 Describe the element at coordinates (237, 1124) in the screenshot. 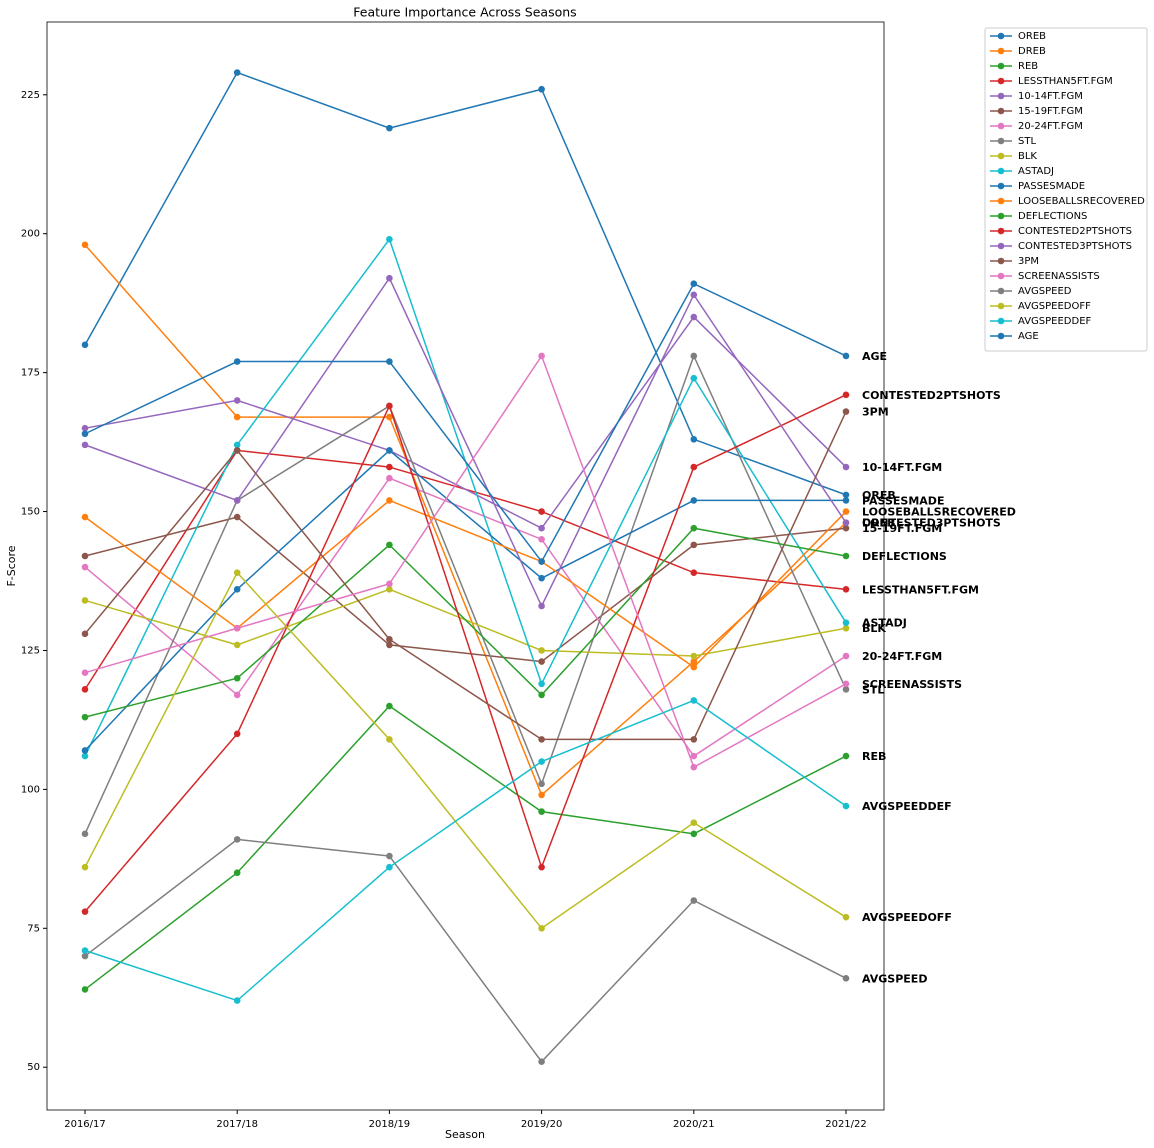

I see `x-tick-label: 2017/18` at that location.